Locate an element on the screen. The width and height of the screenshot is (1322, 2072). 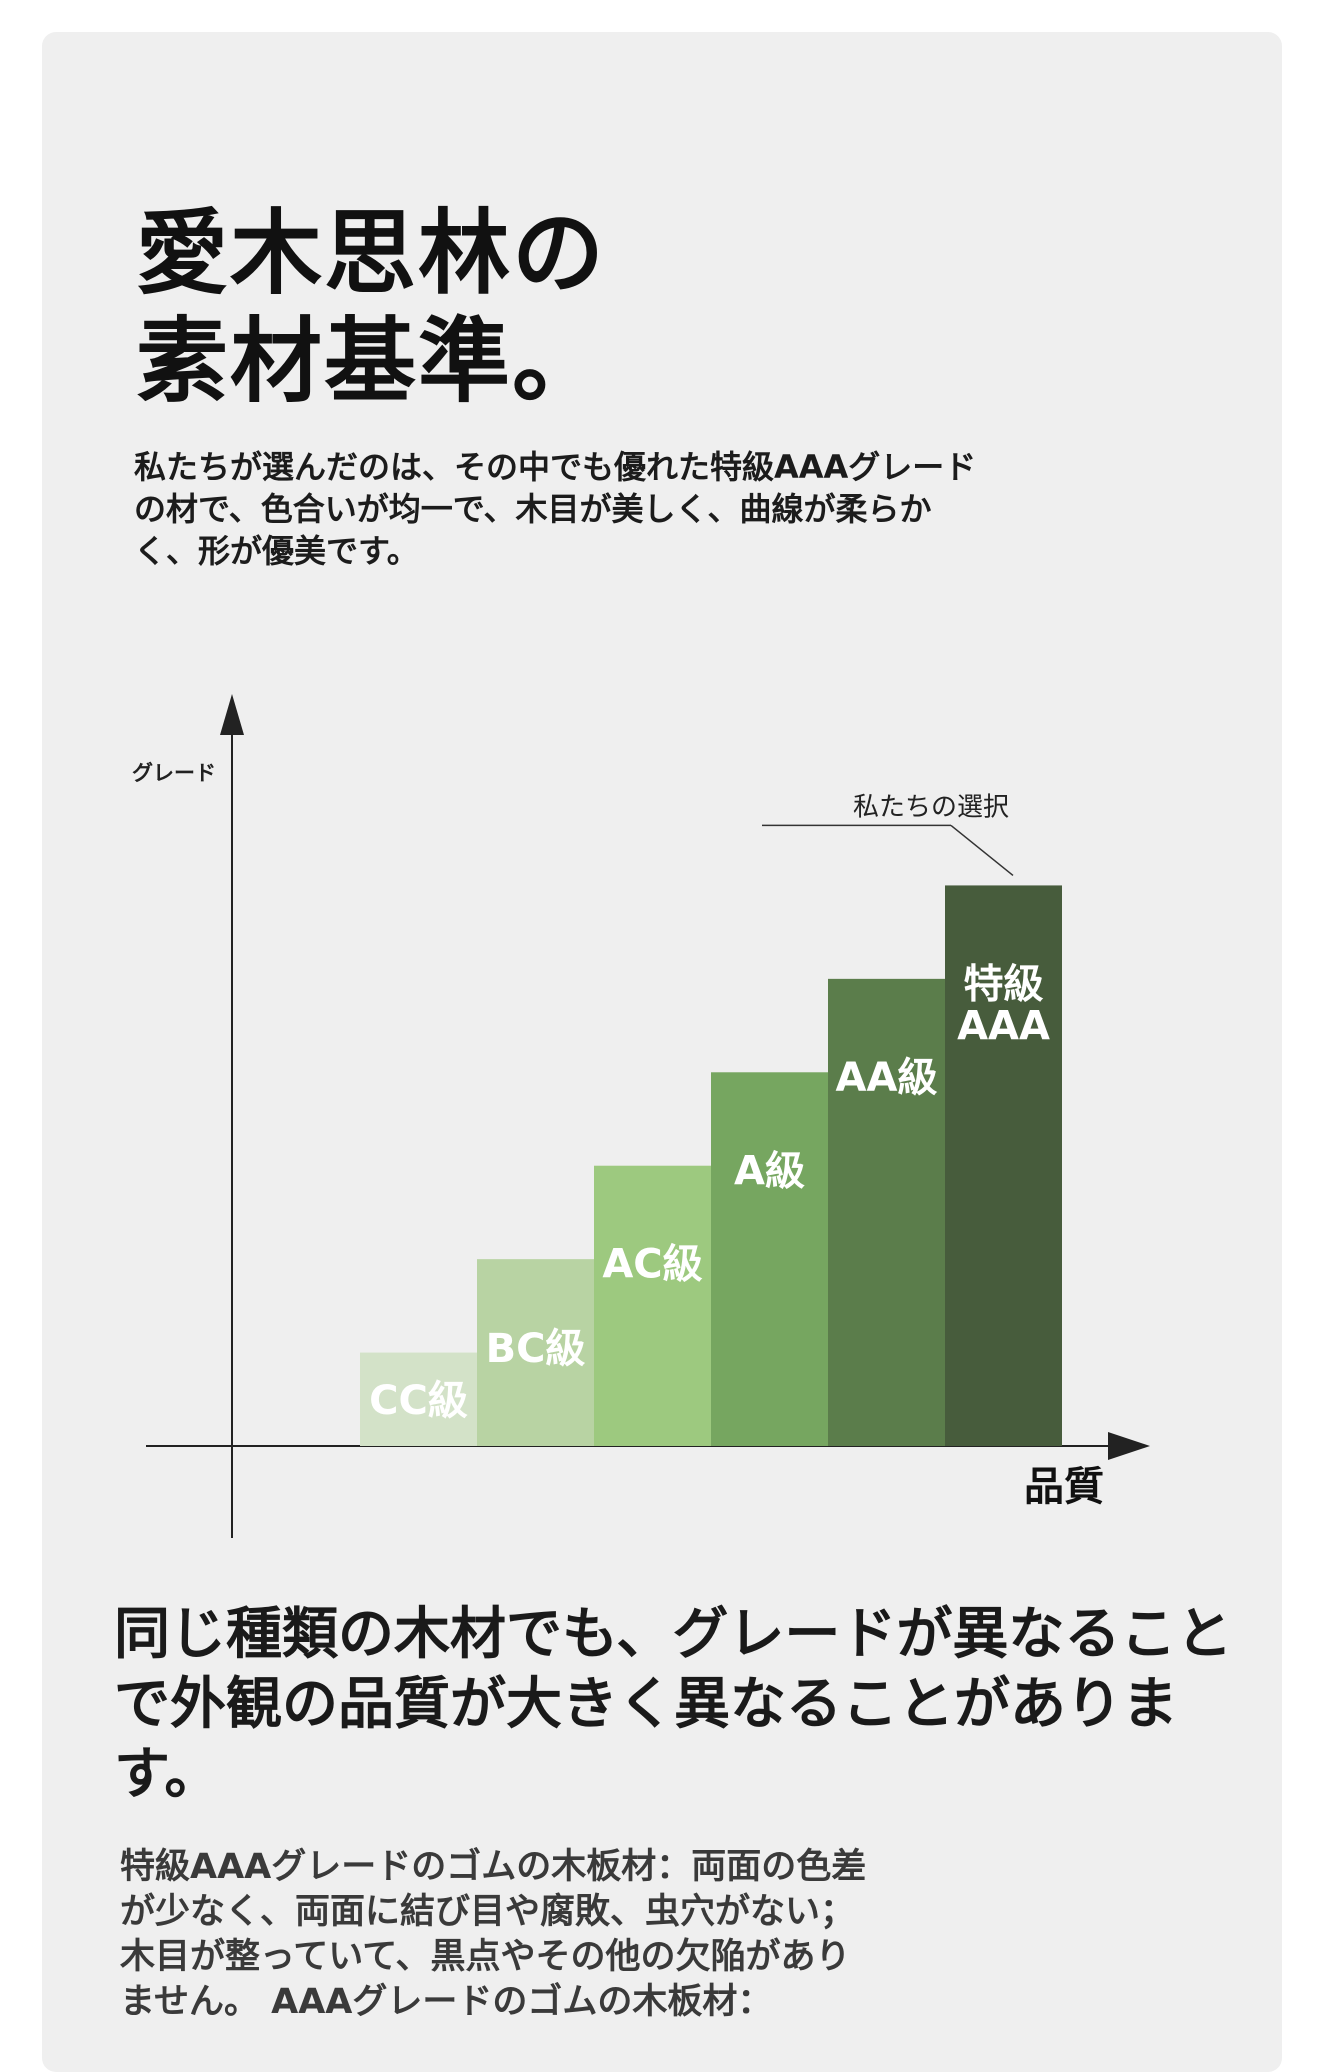
x-axis-label: 品質 is located at coordinates (1064, 1487).